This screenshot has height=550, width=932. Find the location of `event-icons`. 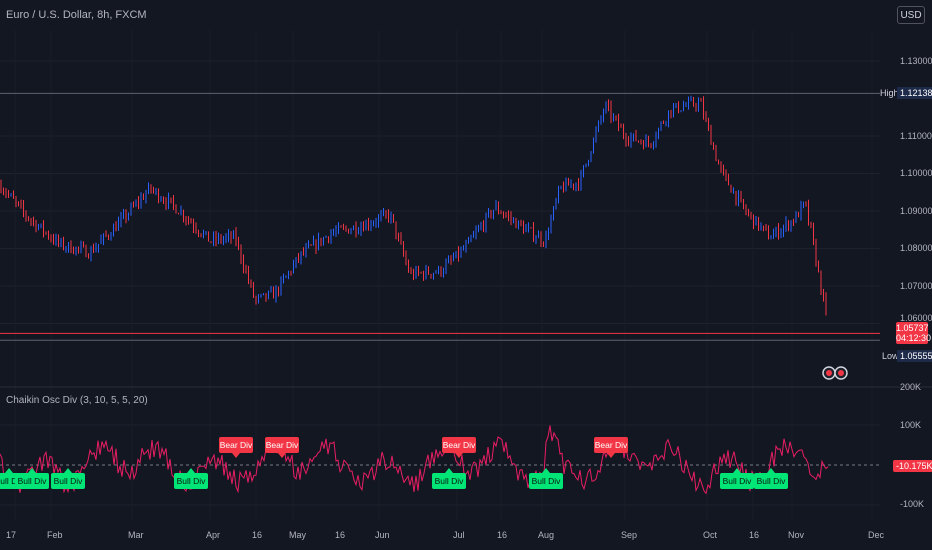

event-icons is located at coordinates (835, 373).